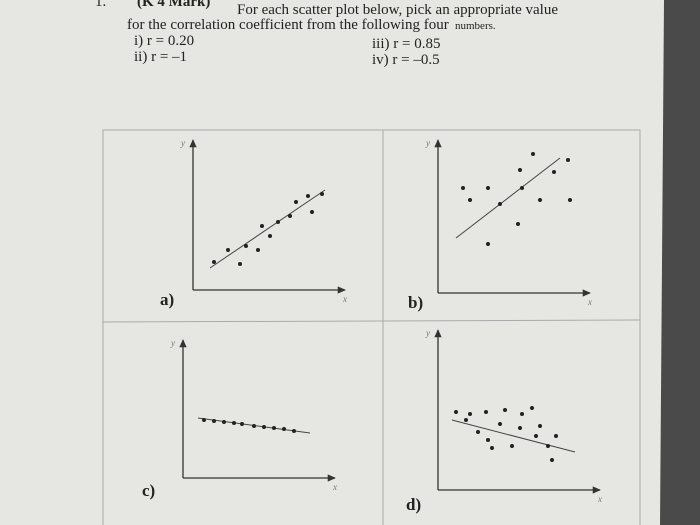 Image resolution: width=700 pixels, height=525 pixels. Describe the element at coordinates (406, 60) in the screenshot. I see `option: iv) r = –0.5` at that location.